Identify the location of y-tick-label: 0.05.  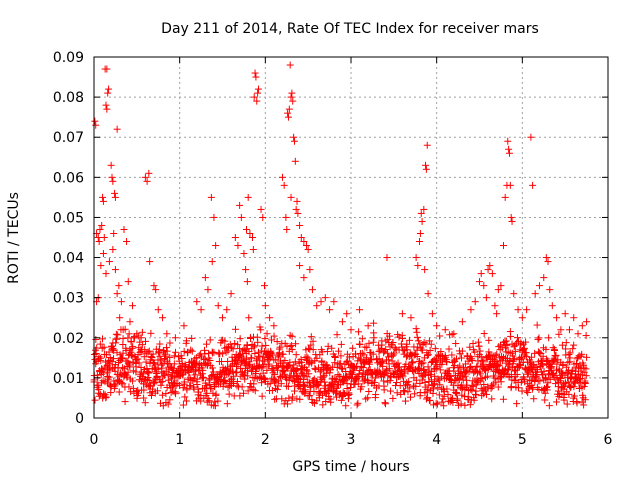
(68, 218).